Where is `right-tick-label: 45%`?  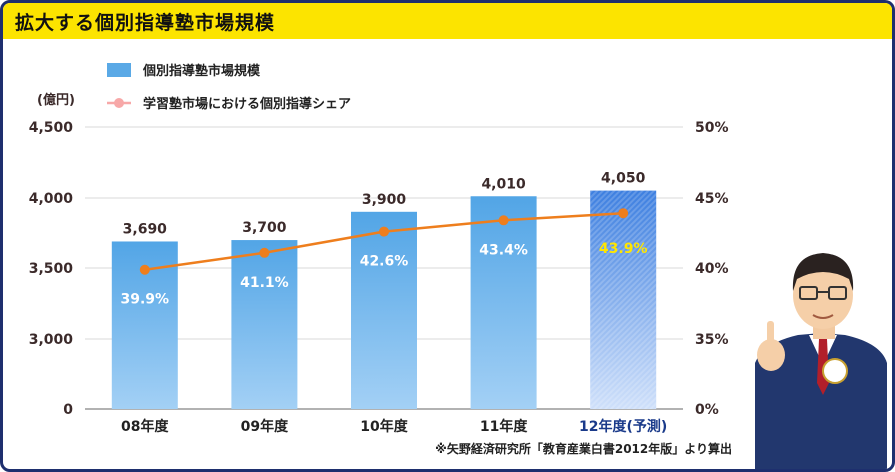
right-tick-label: 45% is located at coordinates (712, 199).